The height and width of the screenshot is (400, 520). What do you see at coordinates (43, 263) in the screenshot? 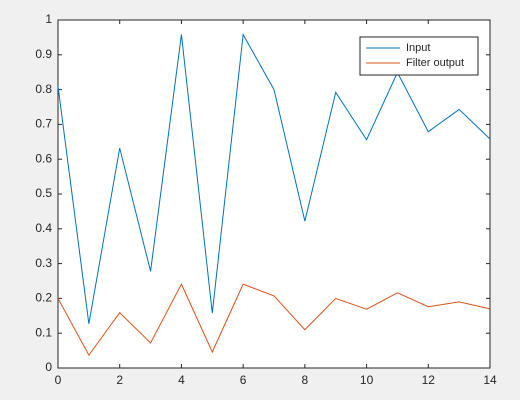
I see `y-tick-label: 0.3` at bounding box center [43, 263].